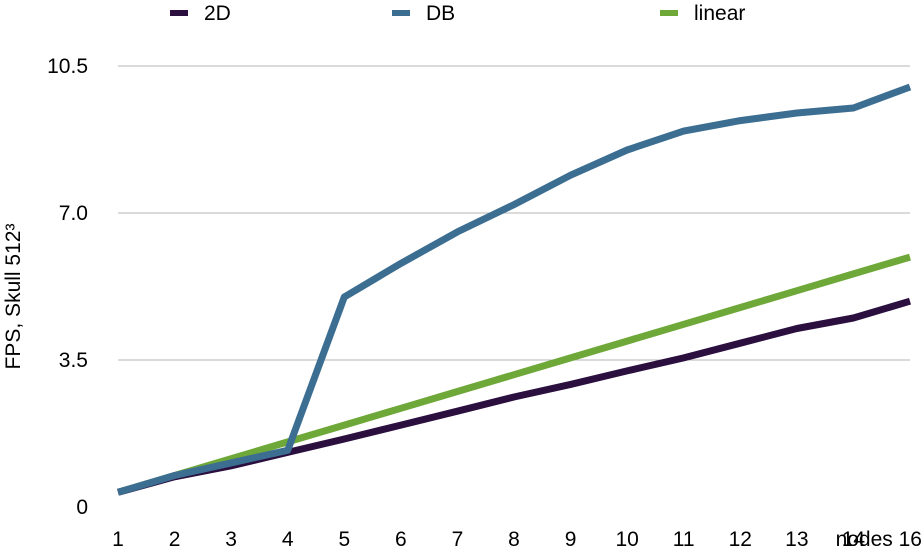 This screenshot has width=923, height=548. What do you see at coordinates (796, 538) in the screenshot?
I see `x-tick-label: 13` at bounding box center [796, 538].